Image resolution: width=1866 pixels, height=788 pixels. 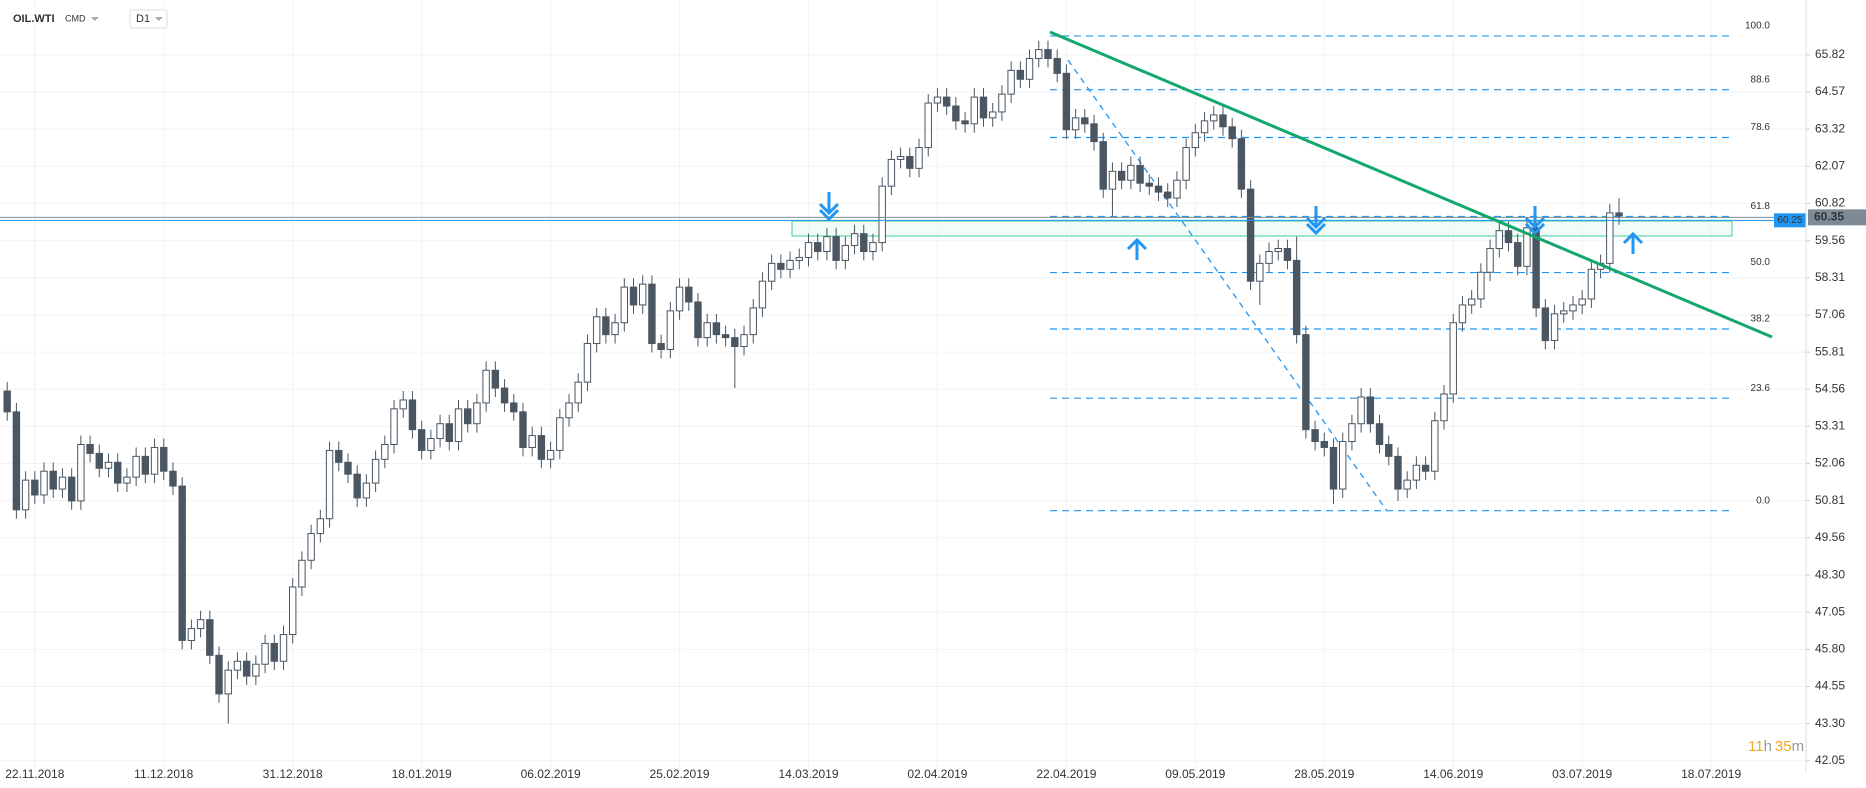 What do you see at coordinates (1830, 277) in the screenshot?
I see `y-tick-label: 58.31` at bounding box center [1830, 277].